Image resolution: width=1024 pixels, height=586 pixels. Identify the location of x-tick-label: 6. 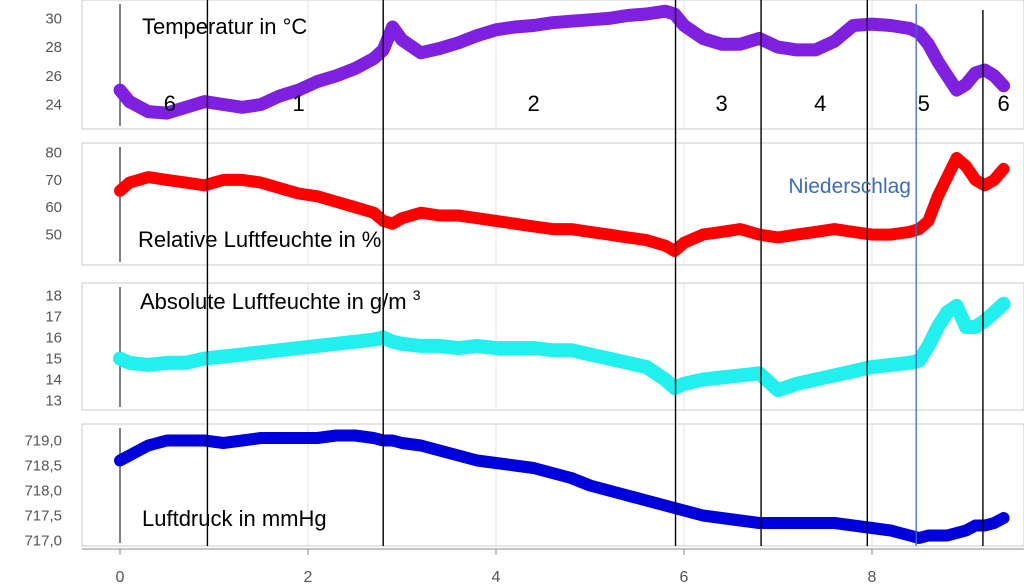
(684, 577).